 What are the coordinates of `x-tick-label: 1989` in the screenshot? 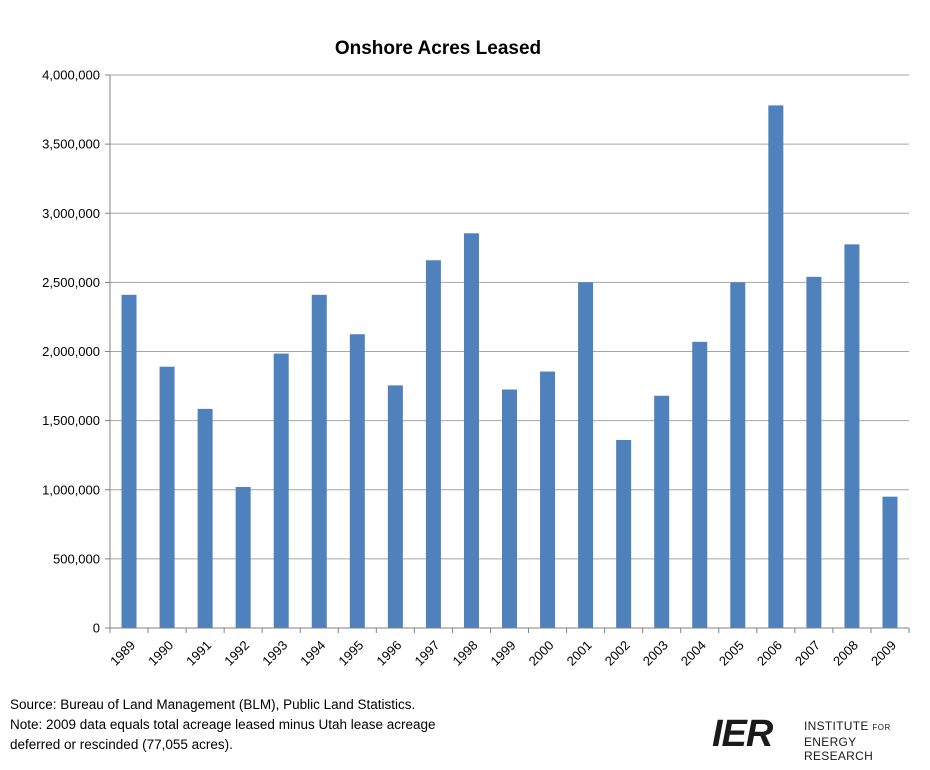 It's located at (122, 653).